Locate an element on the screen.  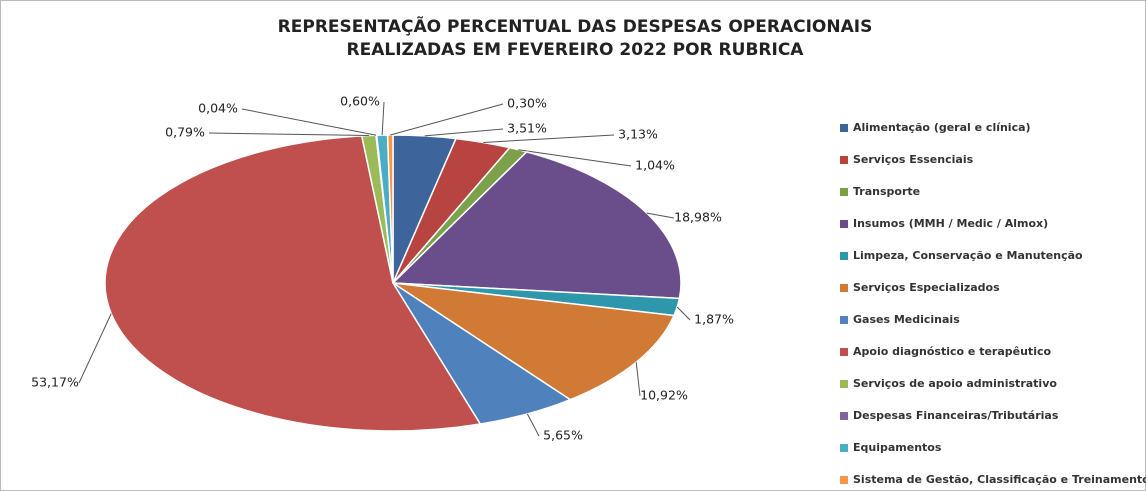
legend-label: Serviços Especializados is located at coordinates (926, 287).